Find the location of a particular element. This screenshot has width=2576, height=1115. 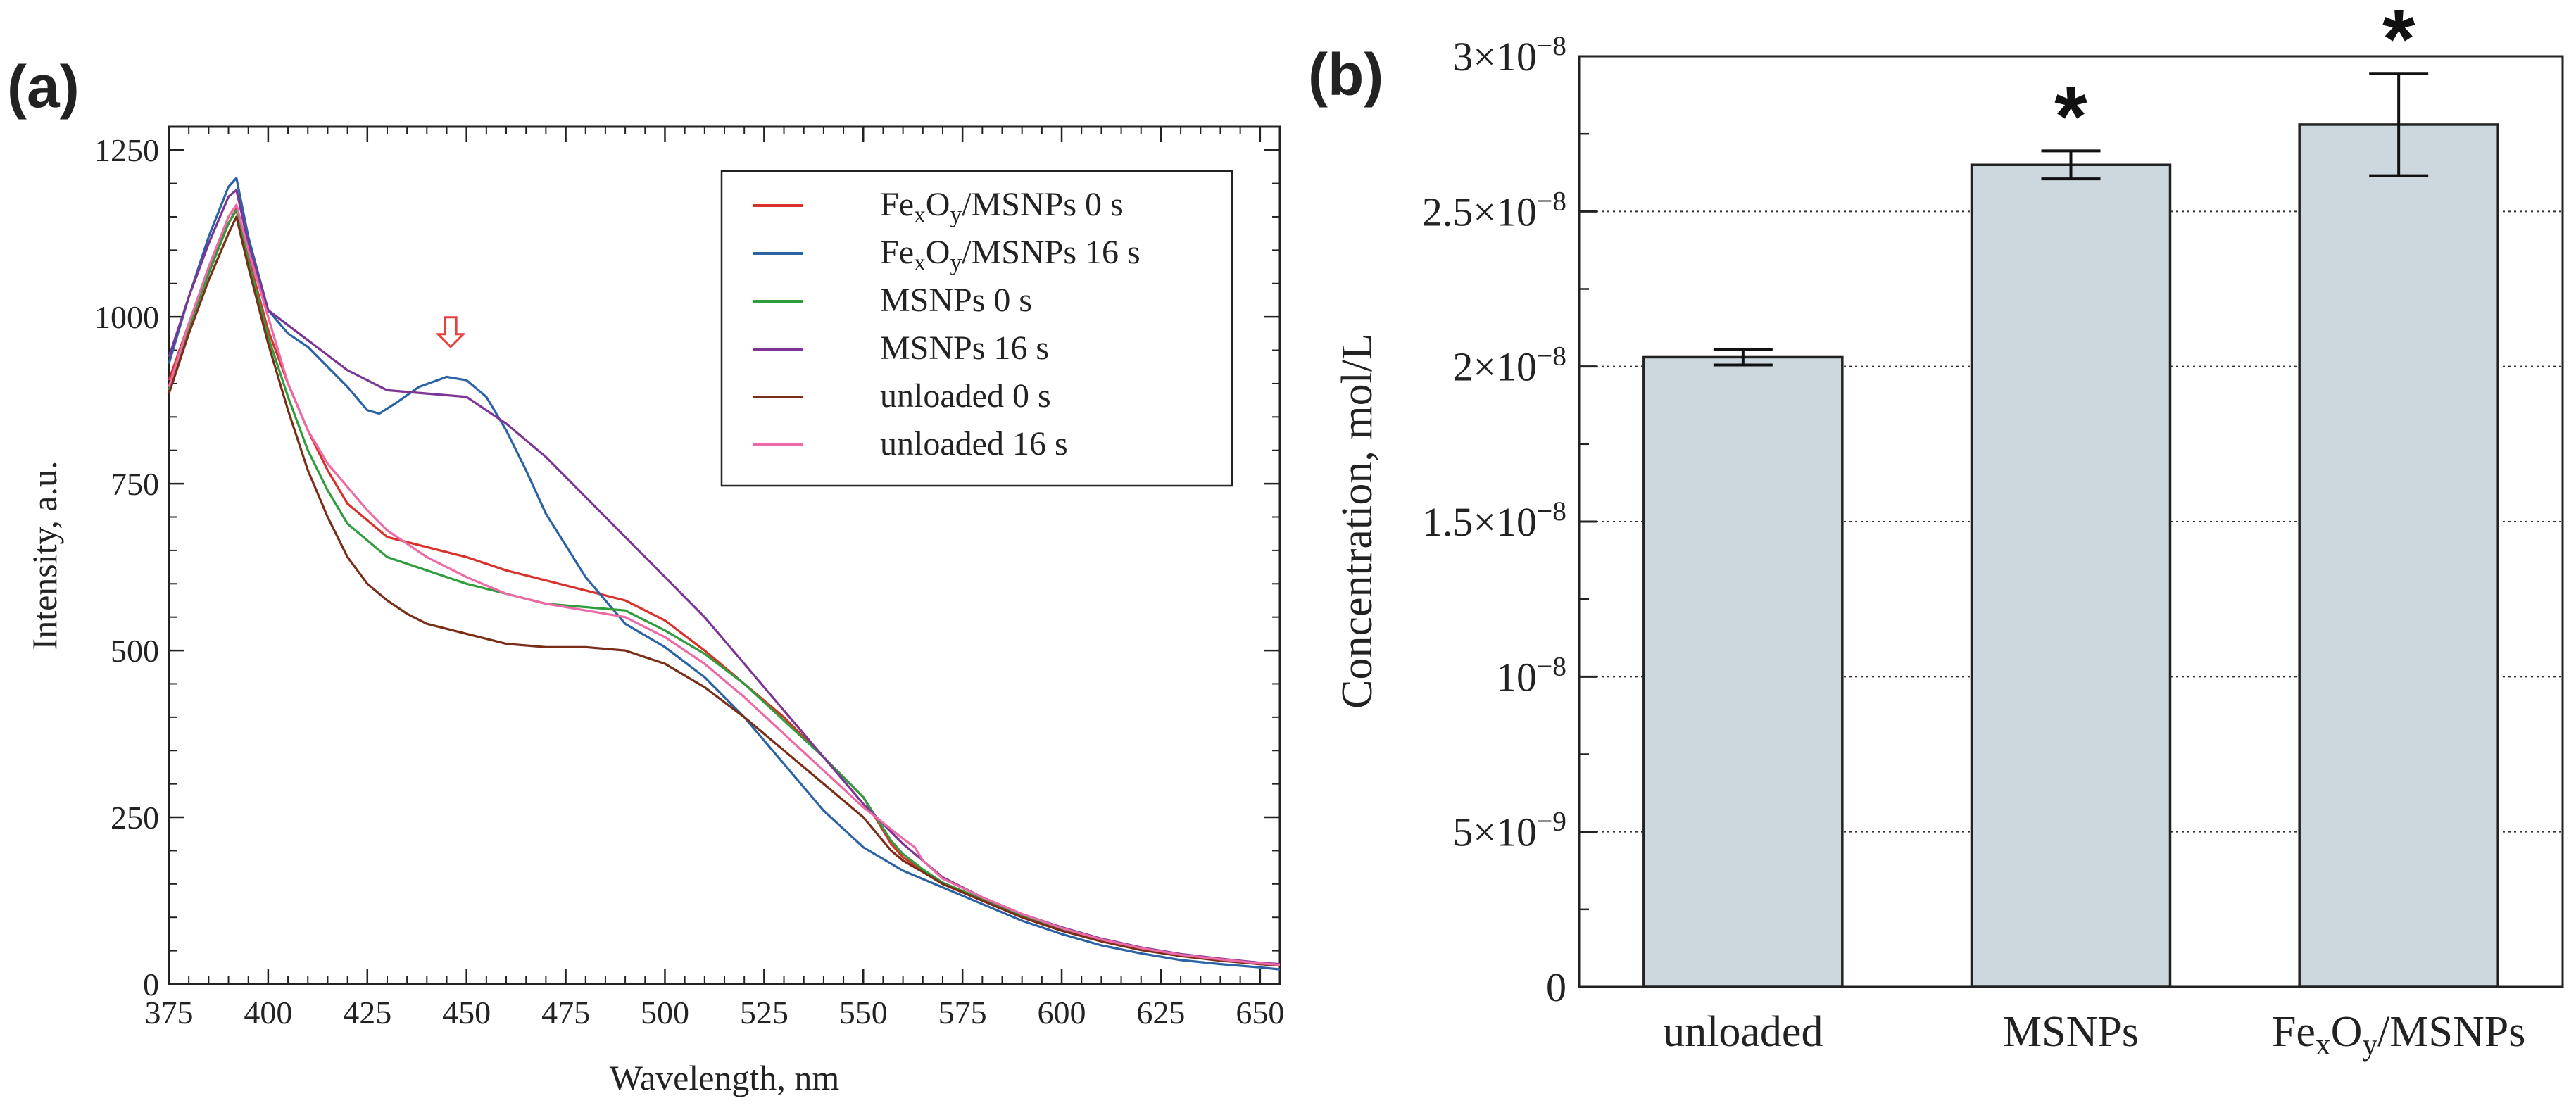

cat-text: /MSNPs is located at coordinates (2451, 1032).